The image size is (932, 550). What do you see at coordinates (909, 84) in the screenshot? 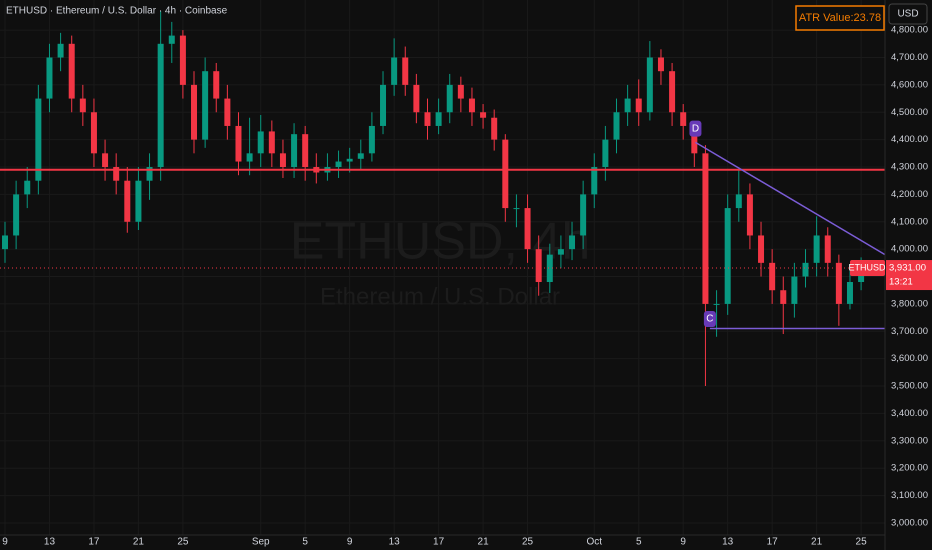
I see `y-tick-label: 4,600.00` at bounding box center [909, 84].